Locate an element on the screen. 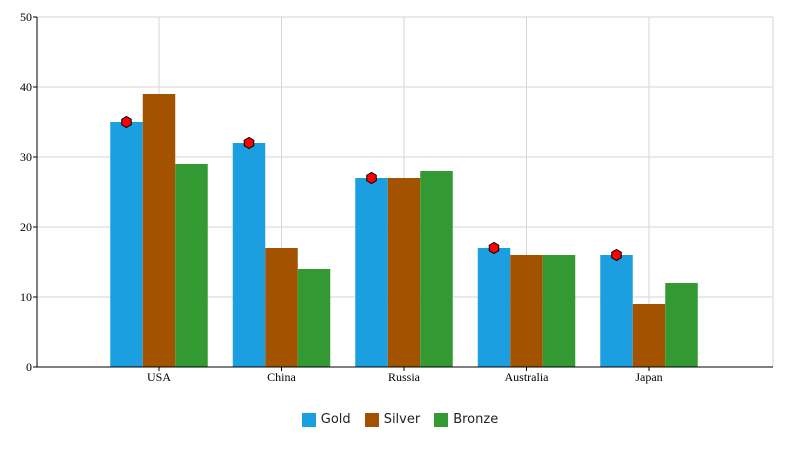  legend: Gold Silver Bronze is located at coordinates (400, 419).